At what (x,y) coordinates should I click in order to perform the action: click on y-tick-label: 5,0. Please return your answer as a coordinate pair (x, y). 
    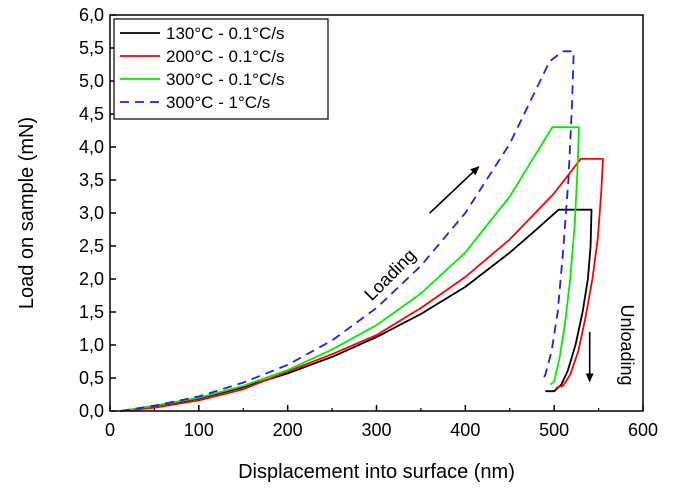
    Looking at the image, I should click on (91, 81).